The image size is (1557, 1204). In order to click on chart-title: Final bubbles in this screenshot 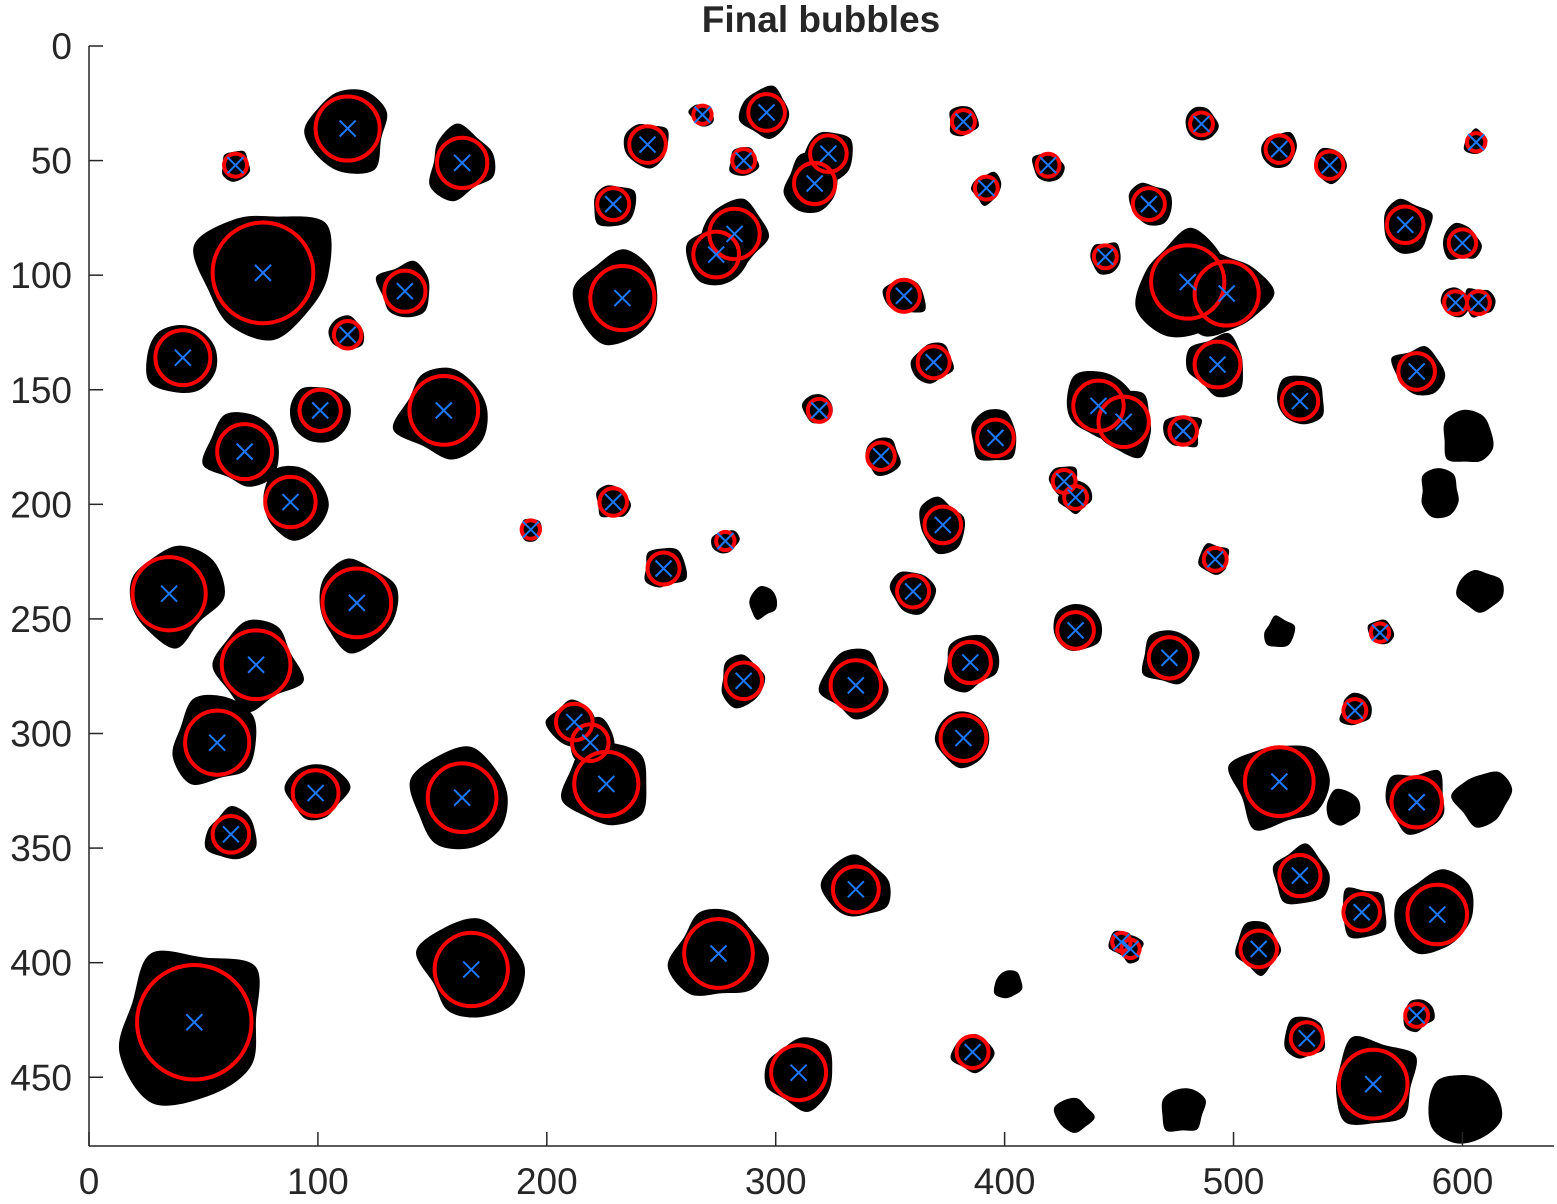, I will do `click(821, 20)`.